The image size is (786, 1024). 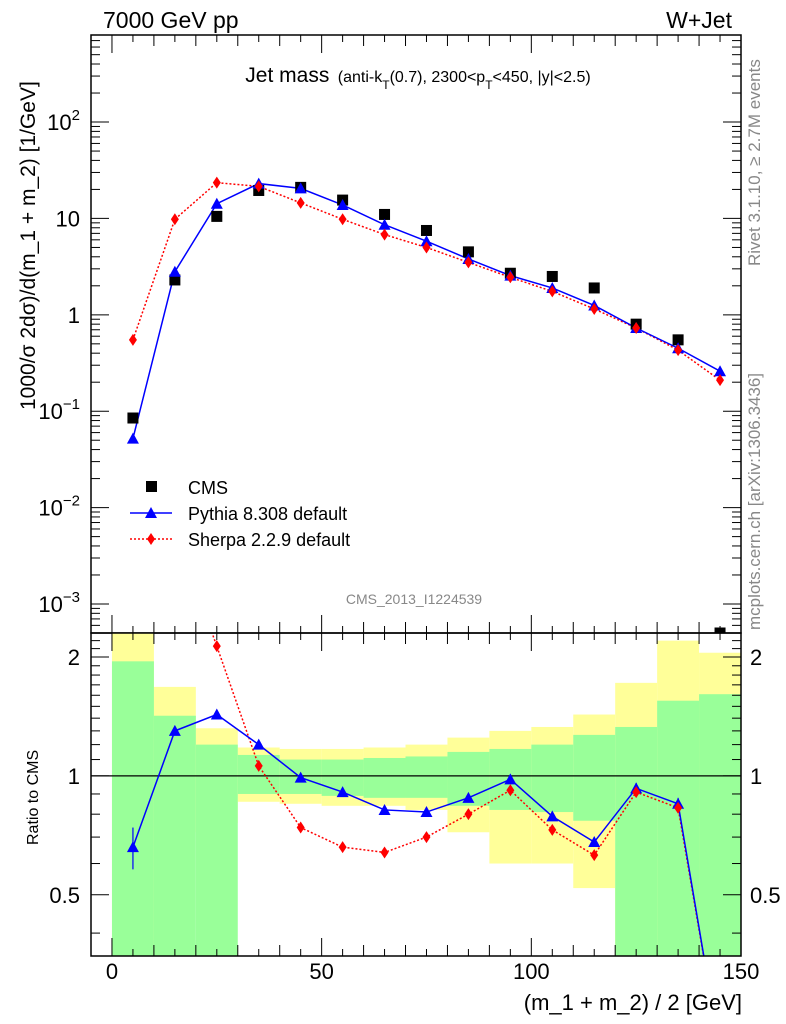 What do you see at coordinates (754, 162) in the screenshot?
I see `rivet-version-label: Rivet 3.1.10, ≥ 2.7M events` at bounding box center [754, 162].